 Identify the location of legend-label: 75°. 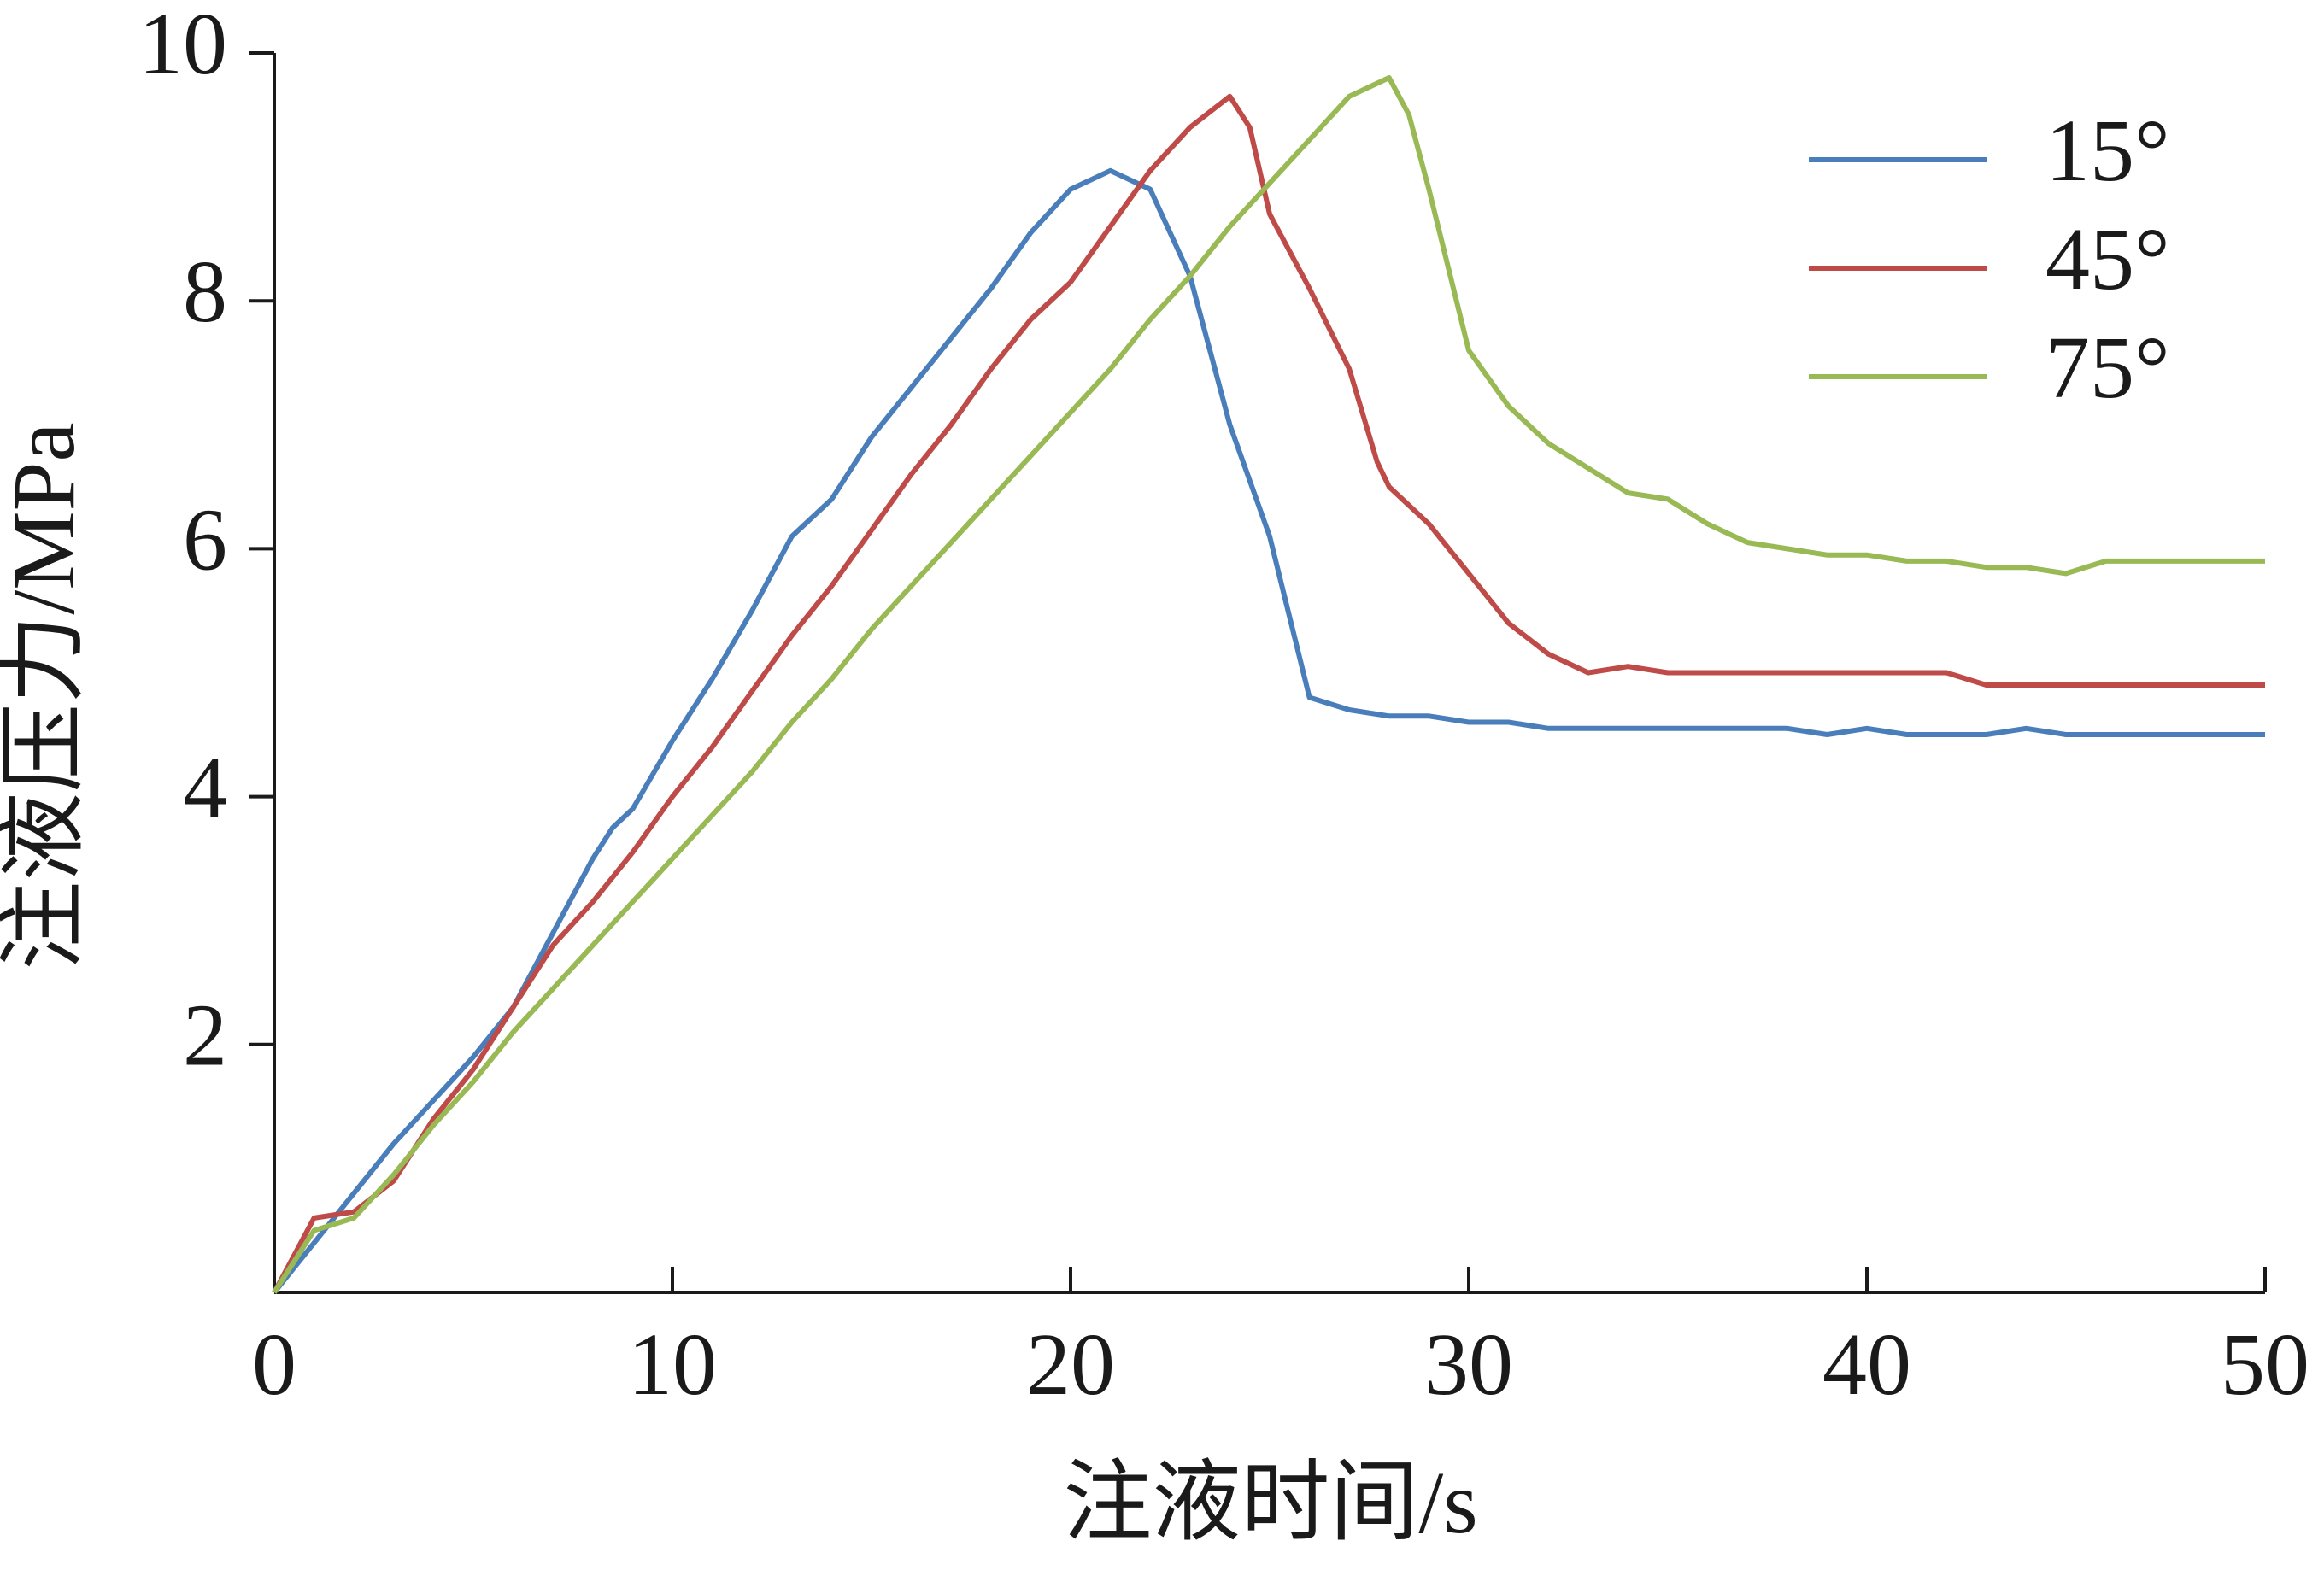
(2107, 368).